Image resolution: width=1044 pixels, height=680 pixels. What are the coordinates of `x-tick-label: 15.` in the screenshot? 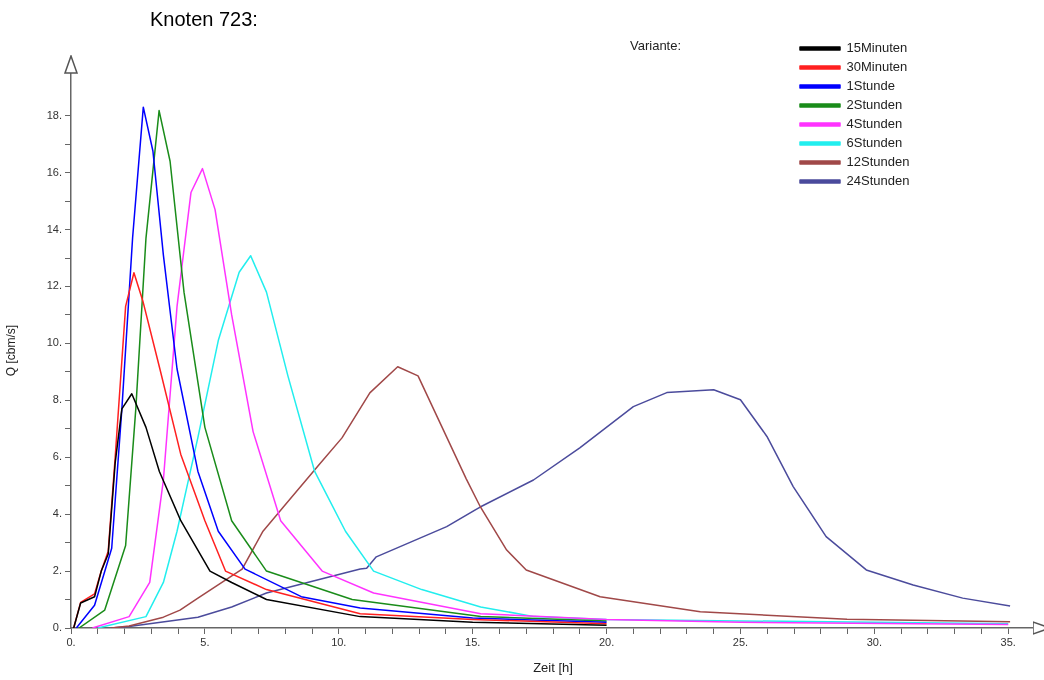 It's located at (473, 641).